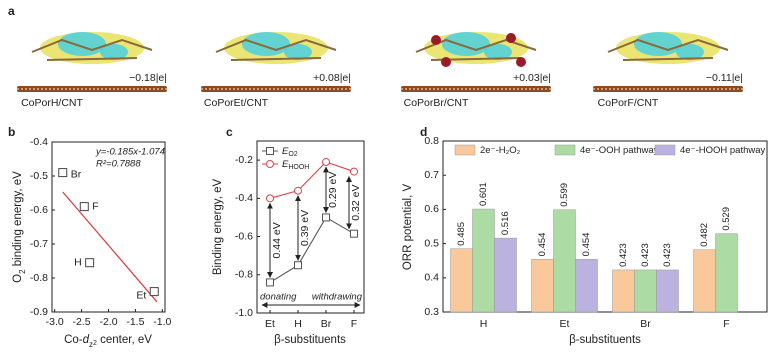 This screenshot has width=779, height=357. What do you see at coordinates (52, 103) in the screenshot?
I see `structure-label: CoPorH/CNT` at bounding box center [52, 103].